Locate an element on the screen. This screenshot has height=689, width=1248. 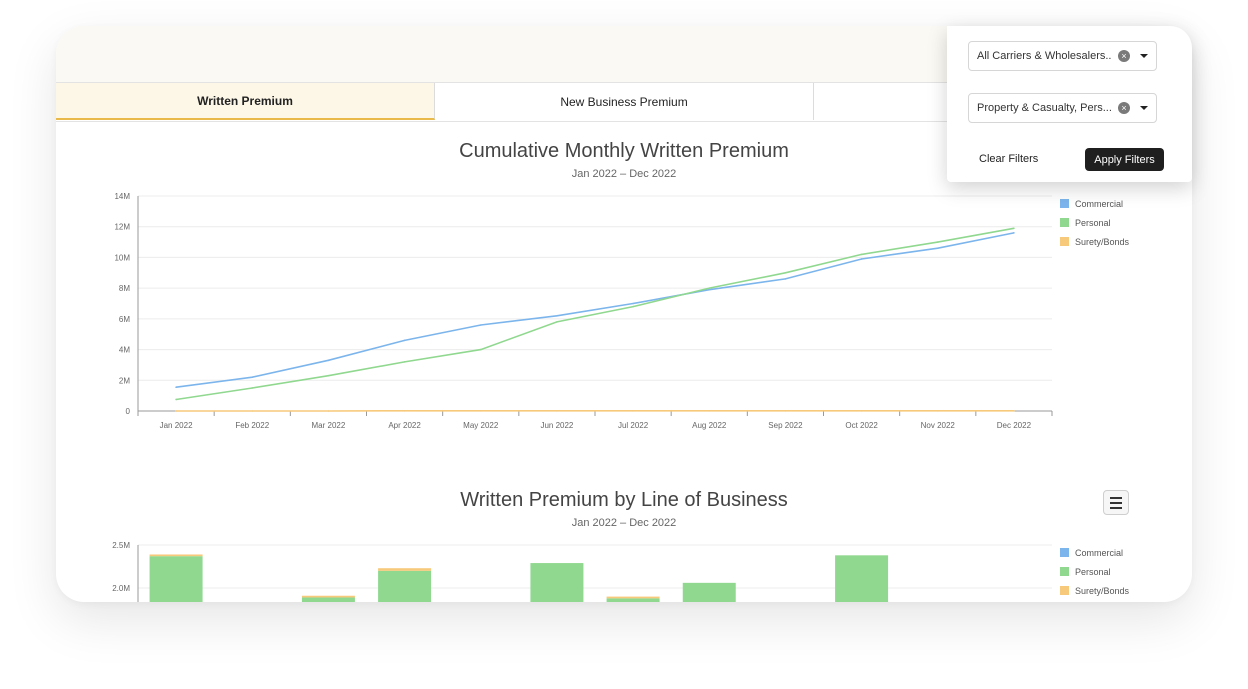
line-chart-legend: Commercial Personal Surety/Bonds is located at coordinates (1094, 222).